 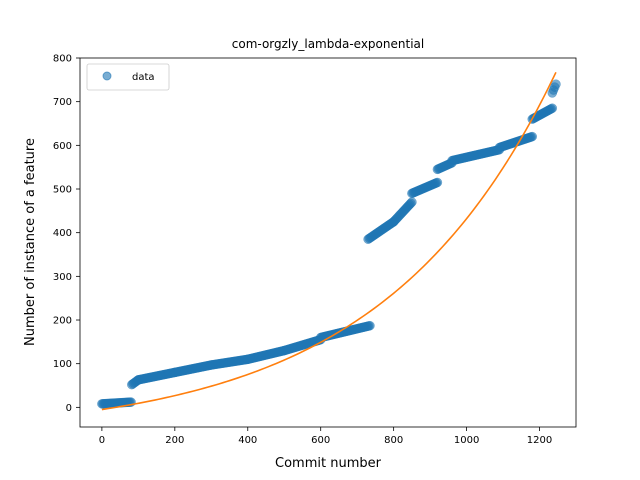 What do you see at coordinates (62, 102) in the screenshot?
I see `y-tick-label: 700` at bounding box center [62, 102].